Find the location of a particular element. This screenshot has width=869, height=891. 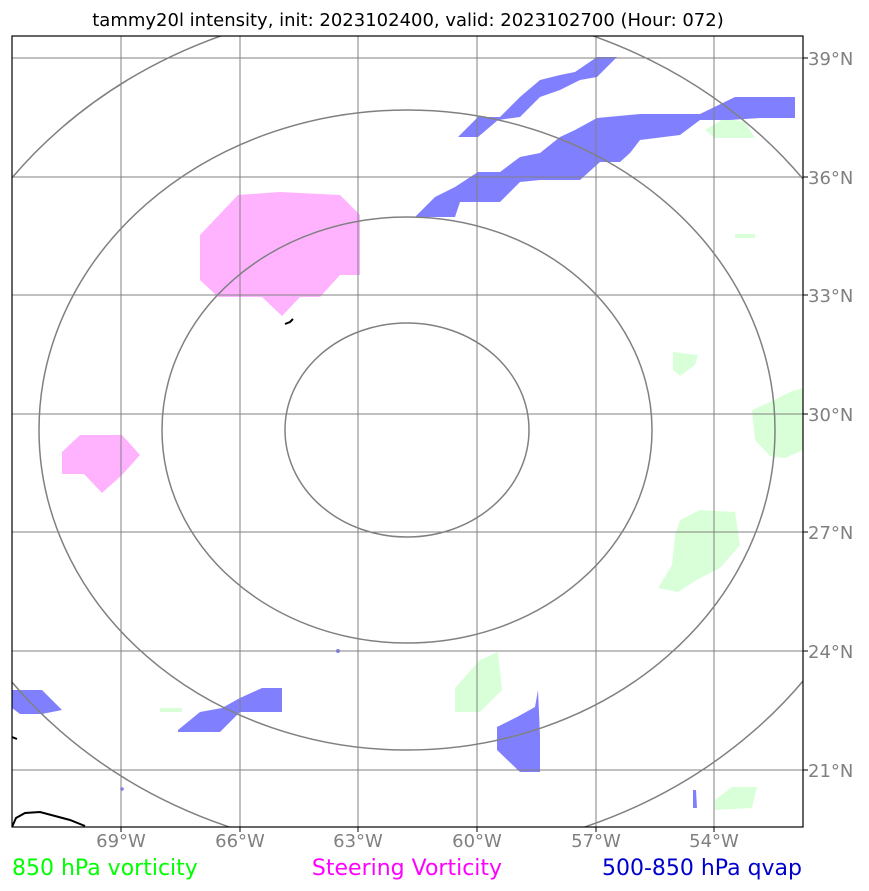

lat-axis: 39°N 36°N 33°N 30°N 27°N 24°N 21°N is located at coordinates (828, 415).